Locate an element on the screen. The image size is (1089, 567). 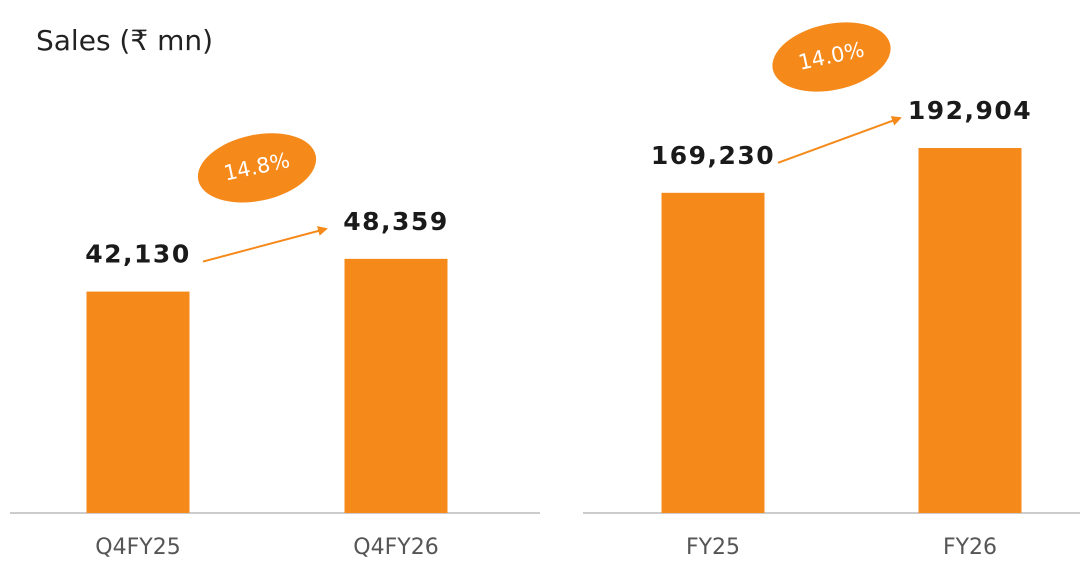
x-tick-label: Q4FY26 is located at coordinates (395, 547).